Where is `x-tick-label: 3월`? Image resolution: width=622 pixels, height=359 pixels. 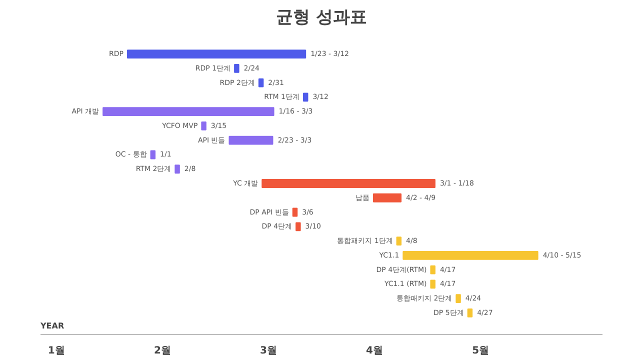 x-tick-label: 3월 is located at coordinates (268, 351).